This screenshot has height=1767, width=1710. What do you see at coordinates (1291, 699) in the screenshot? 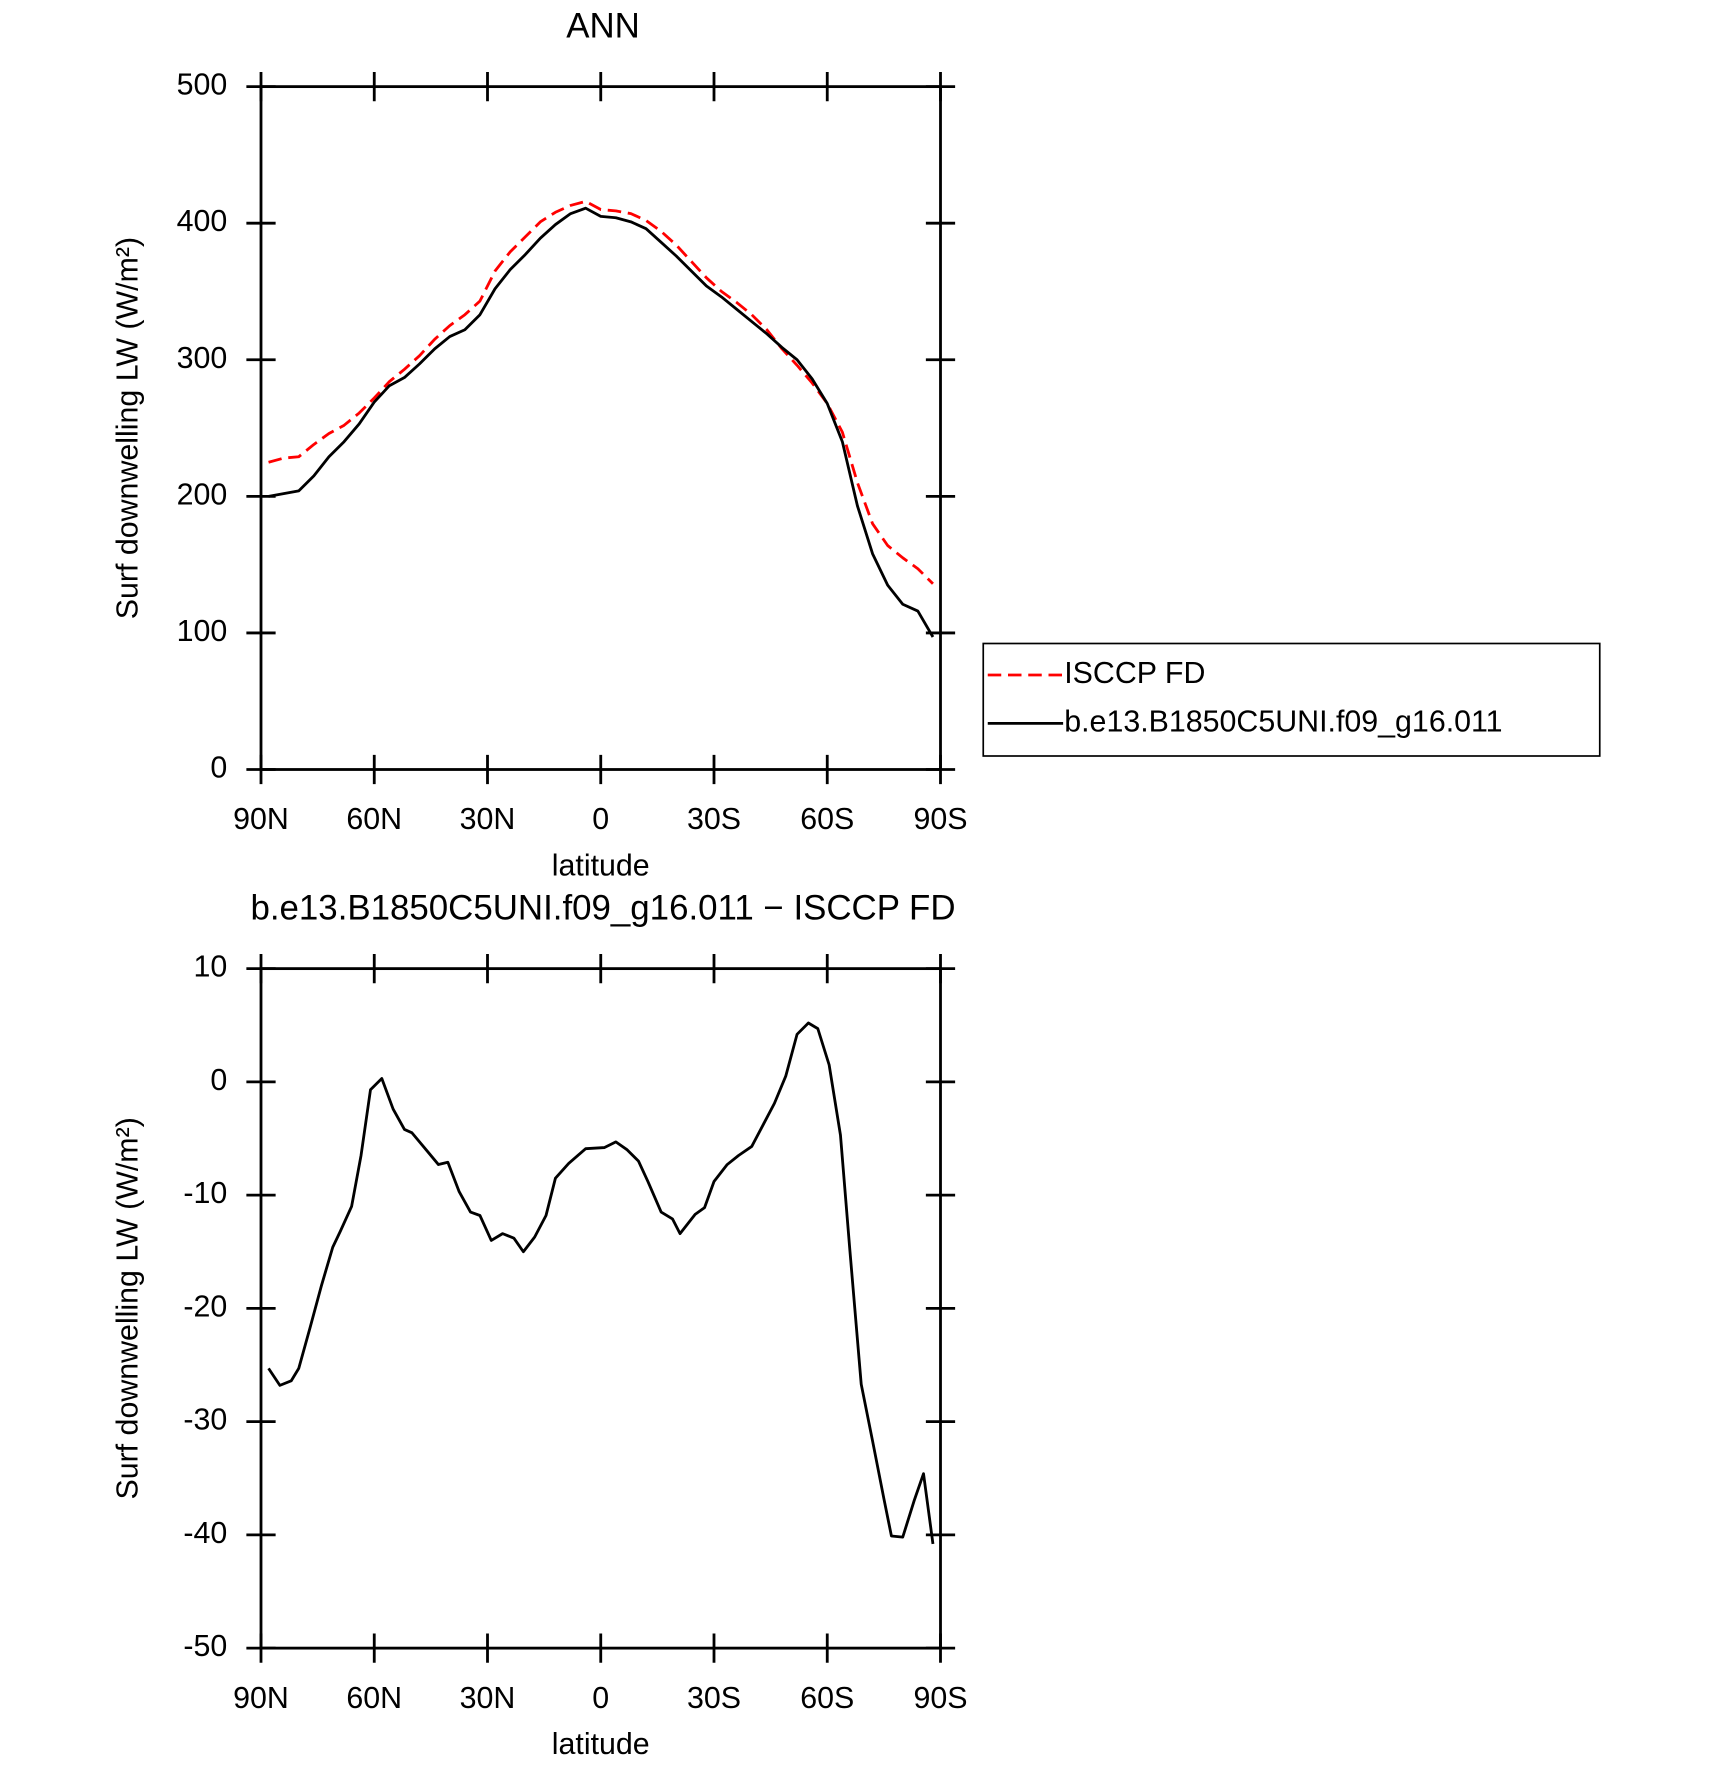
I see `legend-box` at bounding box center [1291, 699].